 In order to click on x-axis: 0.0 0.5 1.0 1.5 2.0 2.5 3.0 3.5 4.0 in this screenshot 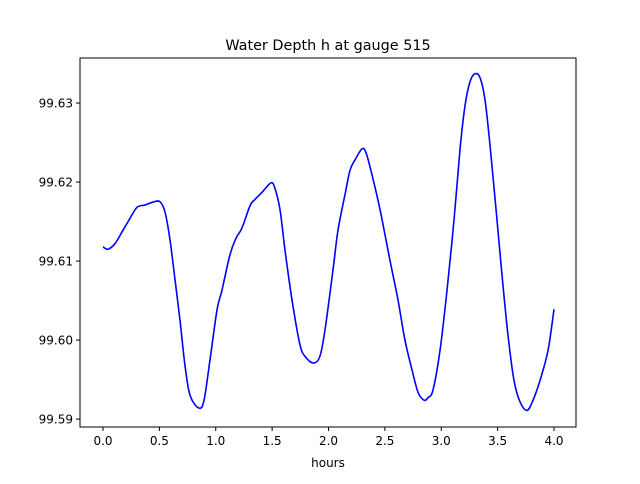, I will do `click(328, 437)`.